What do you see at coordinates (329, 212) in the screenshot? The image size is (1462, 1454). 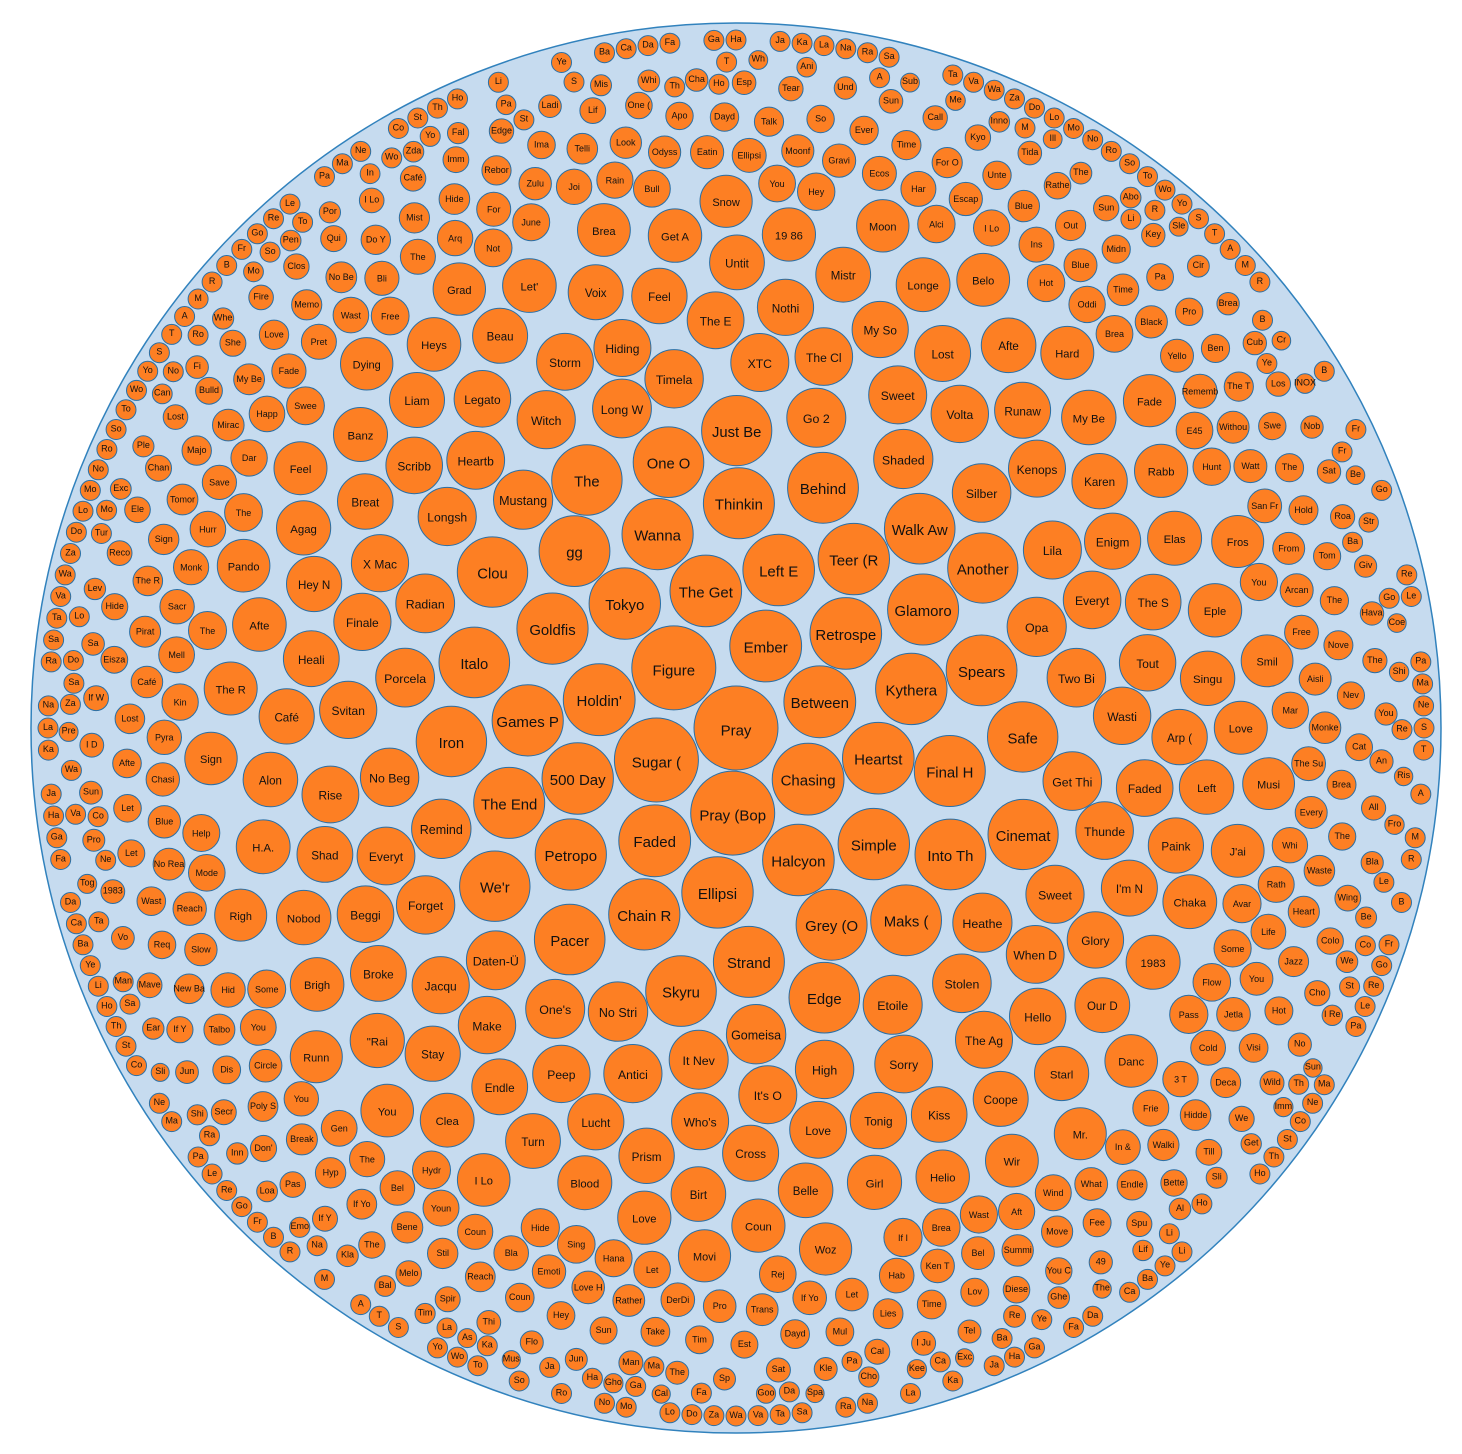 I see `bubble: Por` at bounding box center [329, 212].